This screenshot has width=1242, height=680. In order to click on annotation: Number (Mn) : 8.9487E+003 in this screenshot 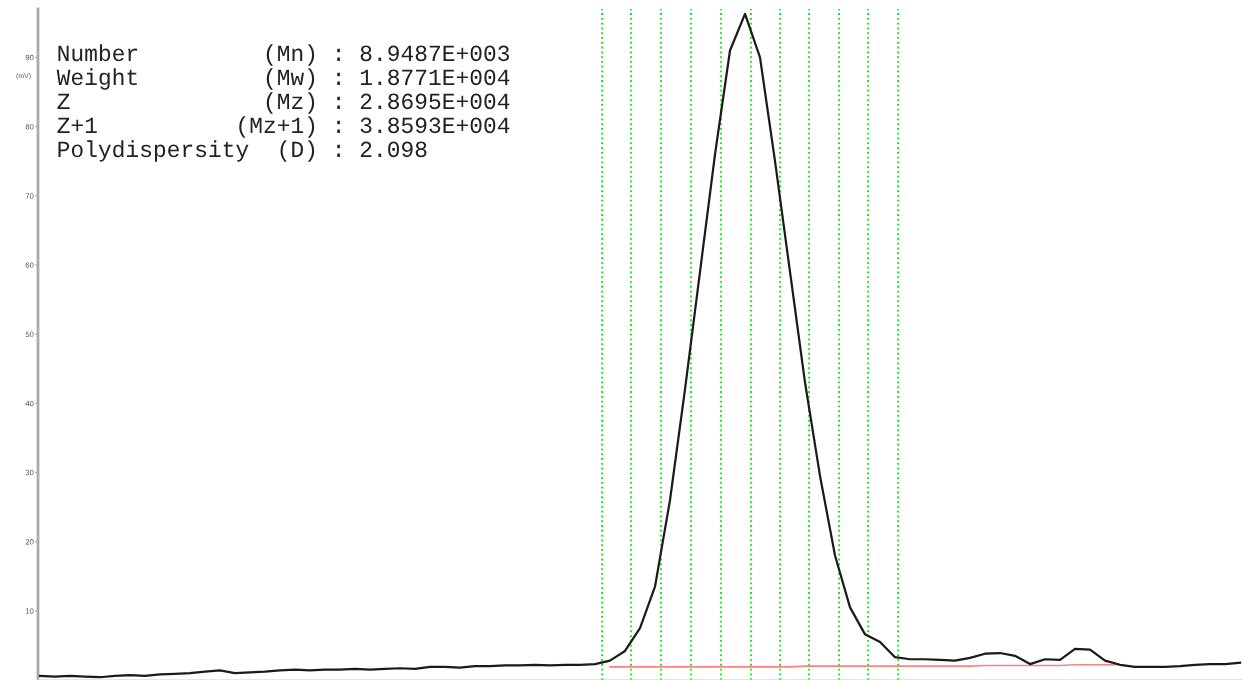, I will do `click(284, 55)`.